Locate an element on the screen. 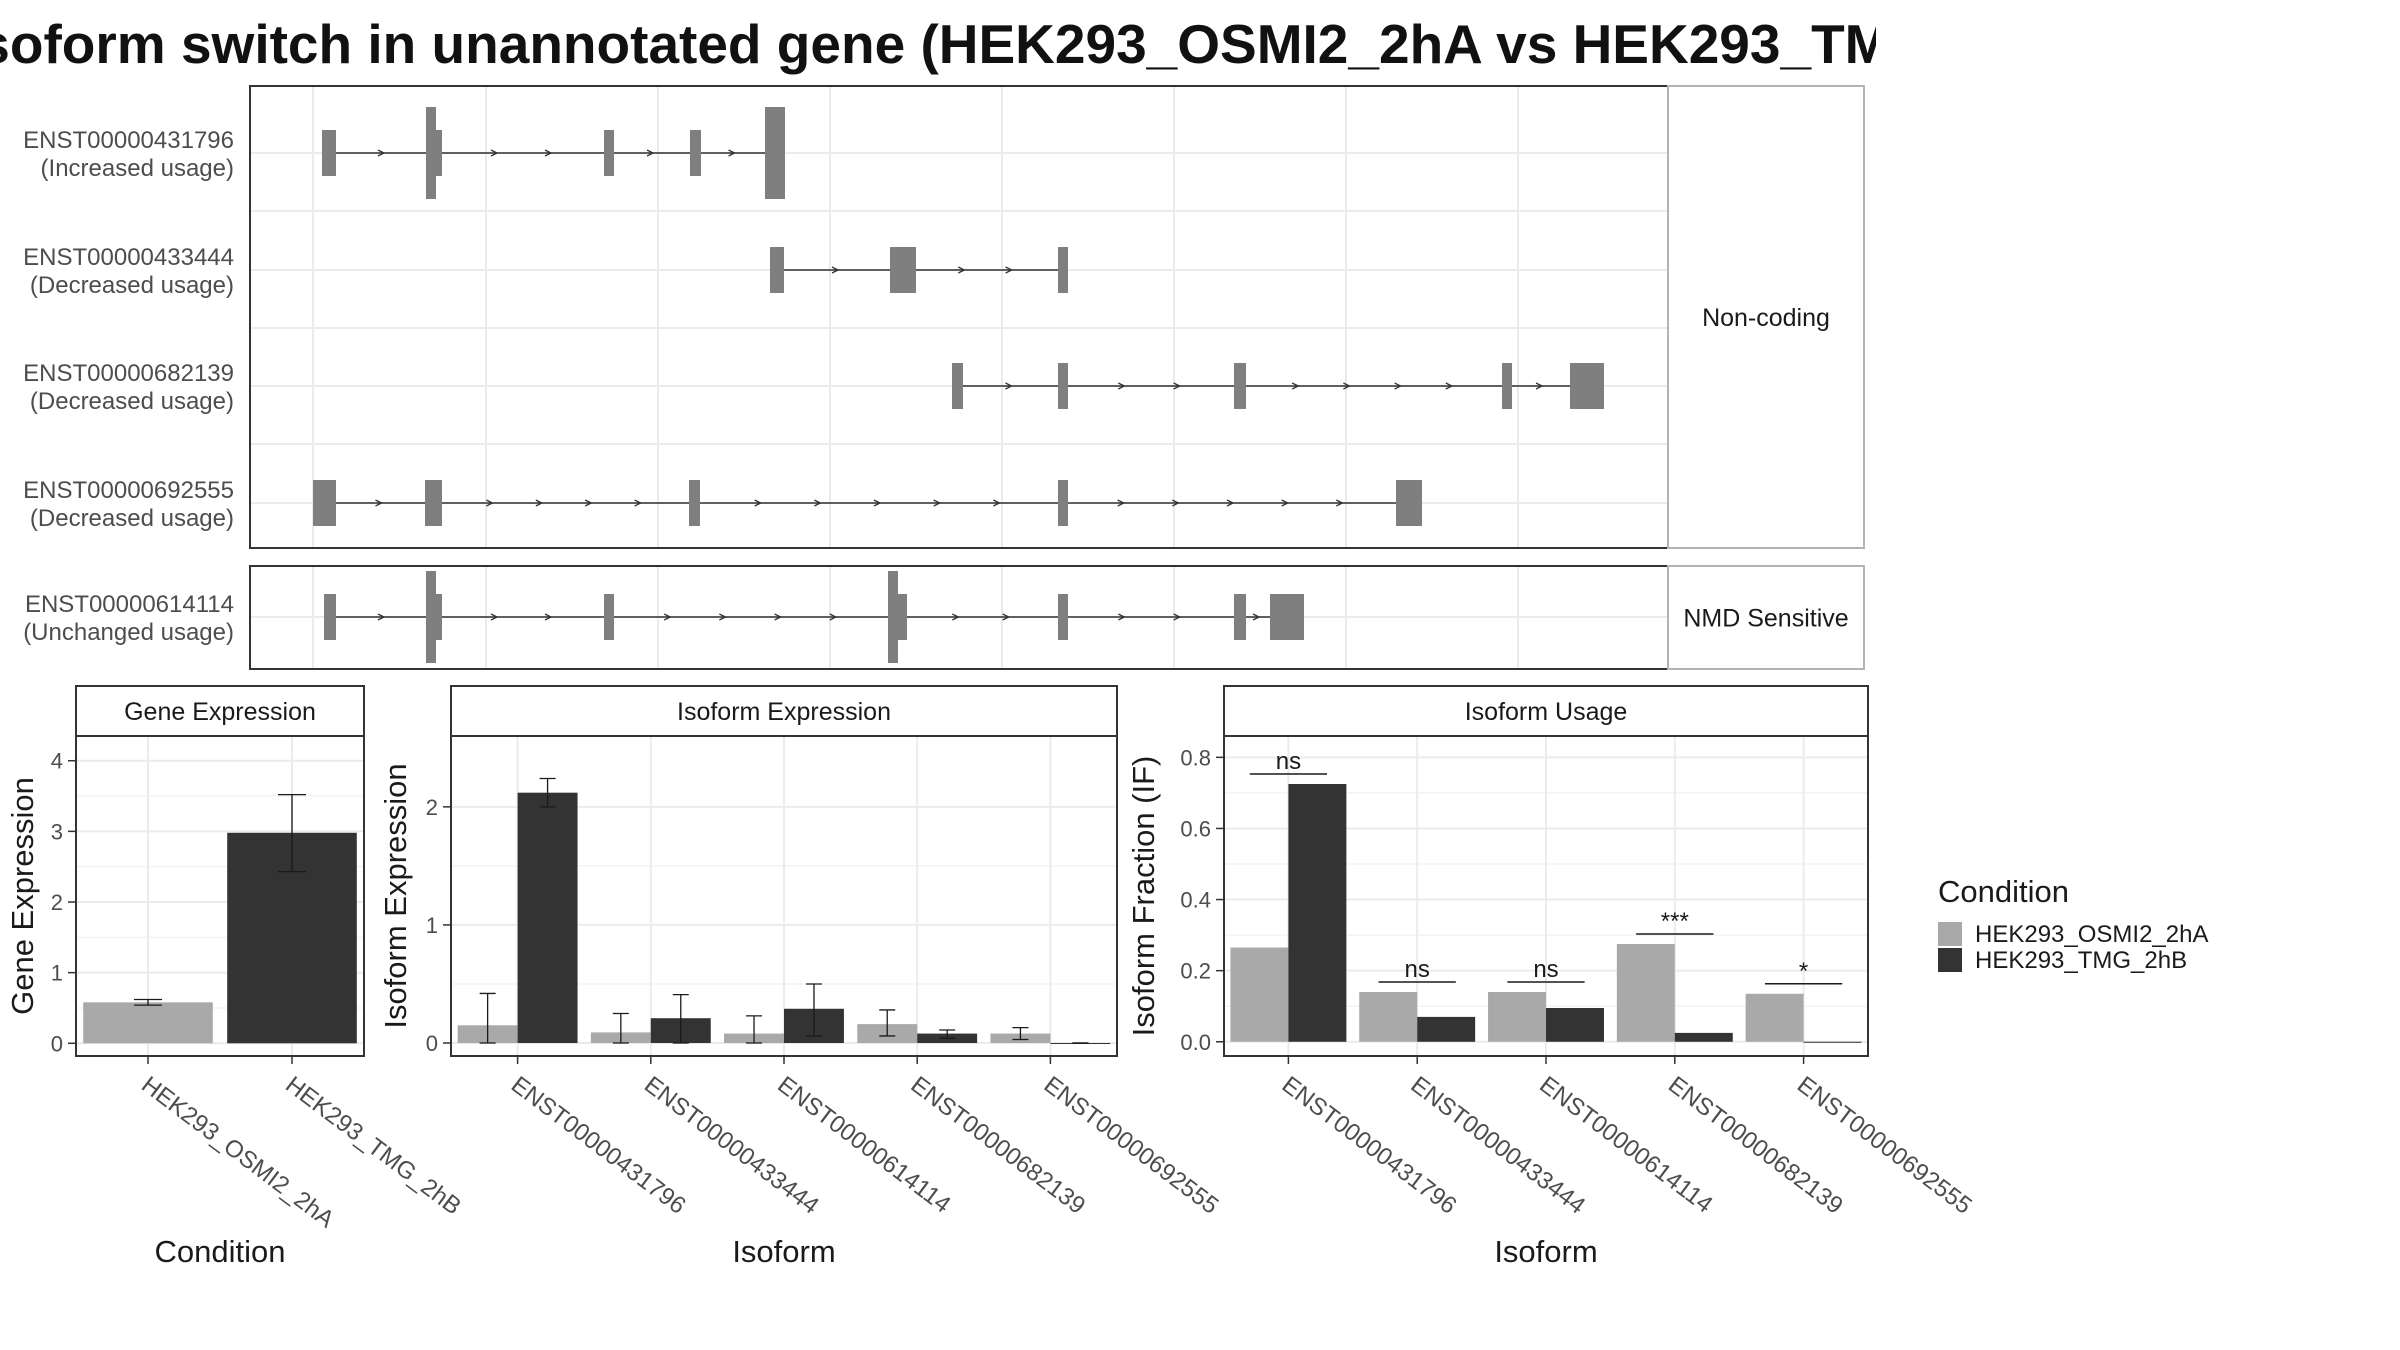 The height and width of the screenshot is (1350, 2400). y-axis-title: Isoform Expression is located at coordinates (395, 895).